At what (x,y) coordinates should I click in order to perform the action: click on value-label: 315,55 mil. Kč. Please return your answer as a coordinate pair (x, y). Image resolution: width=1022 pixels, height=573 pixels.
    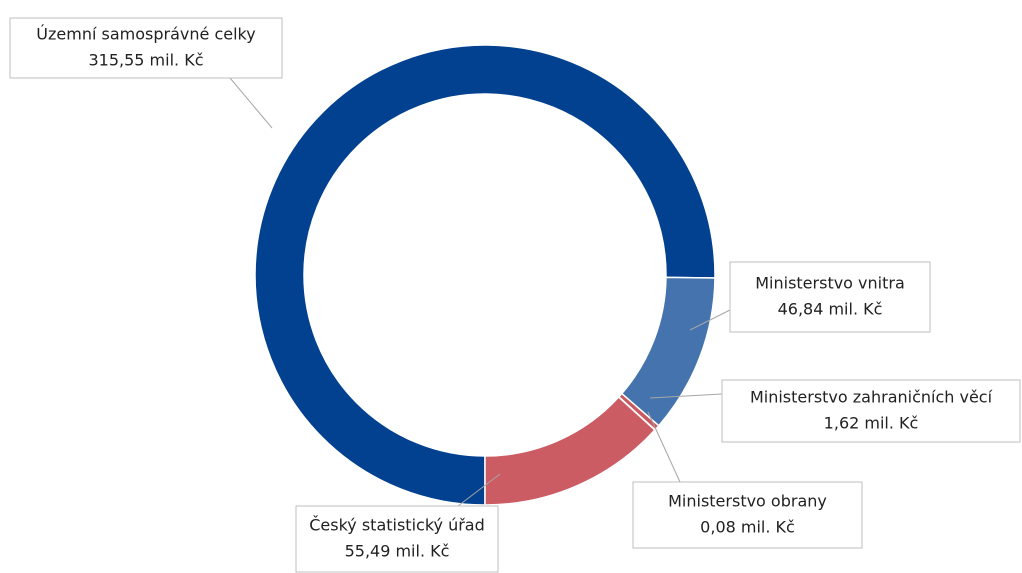
    Looking at the image, I should click on (145, 60).